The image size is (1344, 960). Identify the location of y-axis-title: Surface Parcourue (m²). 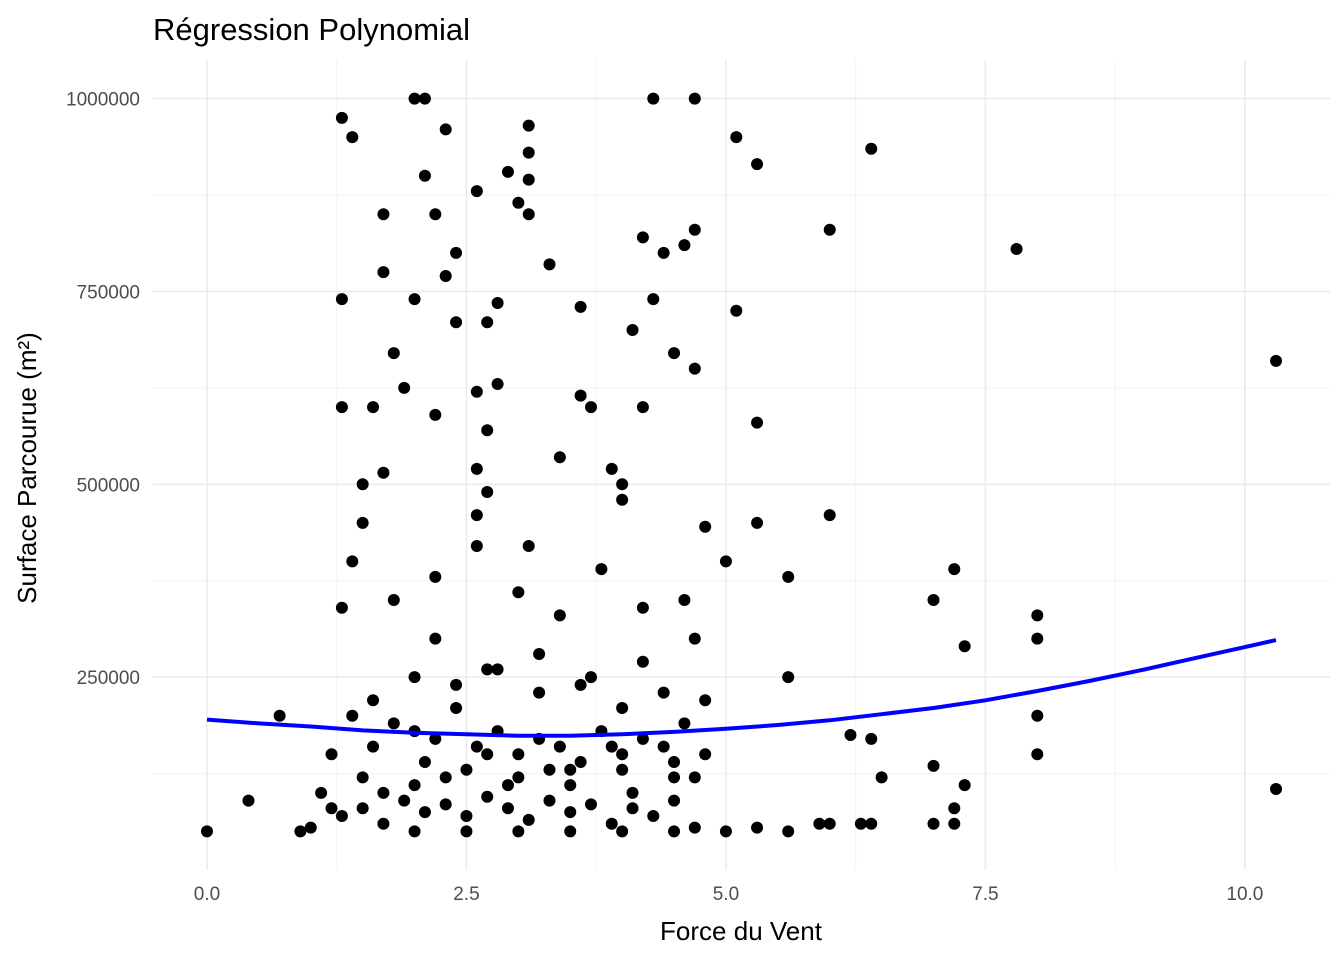
(27, 468).